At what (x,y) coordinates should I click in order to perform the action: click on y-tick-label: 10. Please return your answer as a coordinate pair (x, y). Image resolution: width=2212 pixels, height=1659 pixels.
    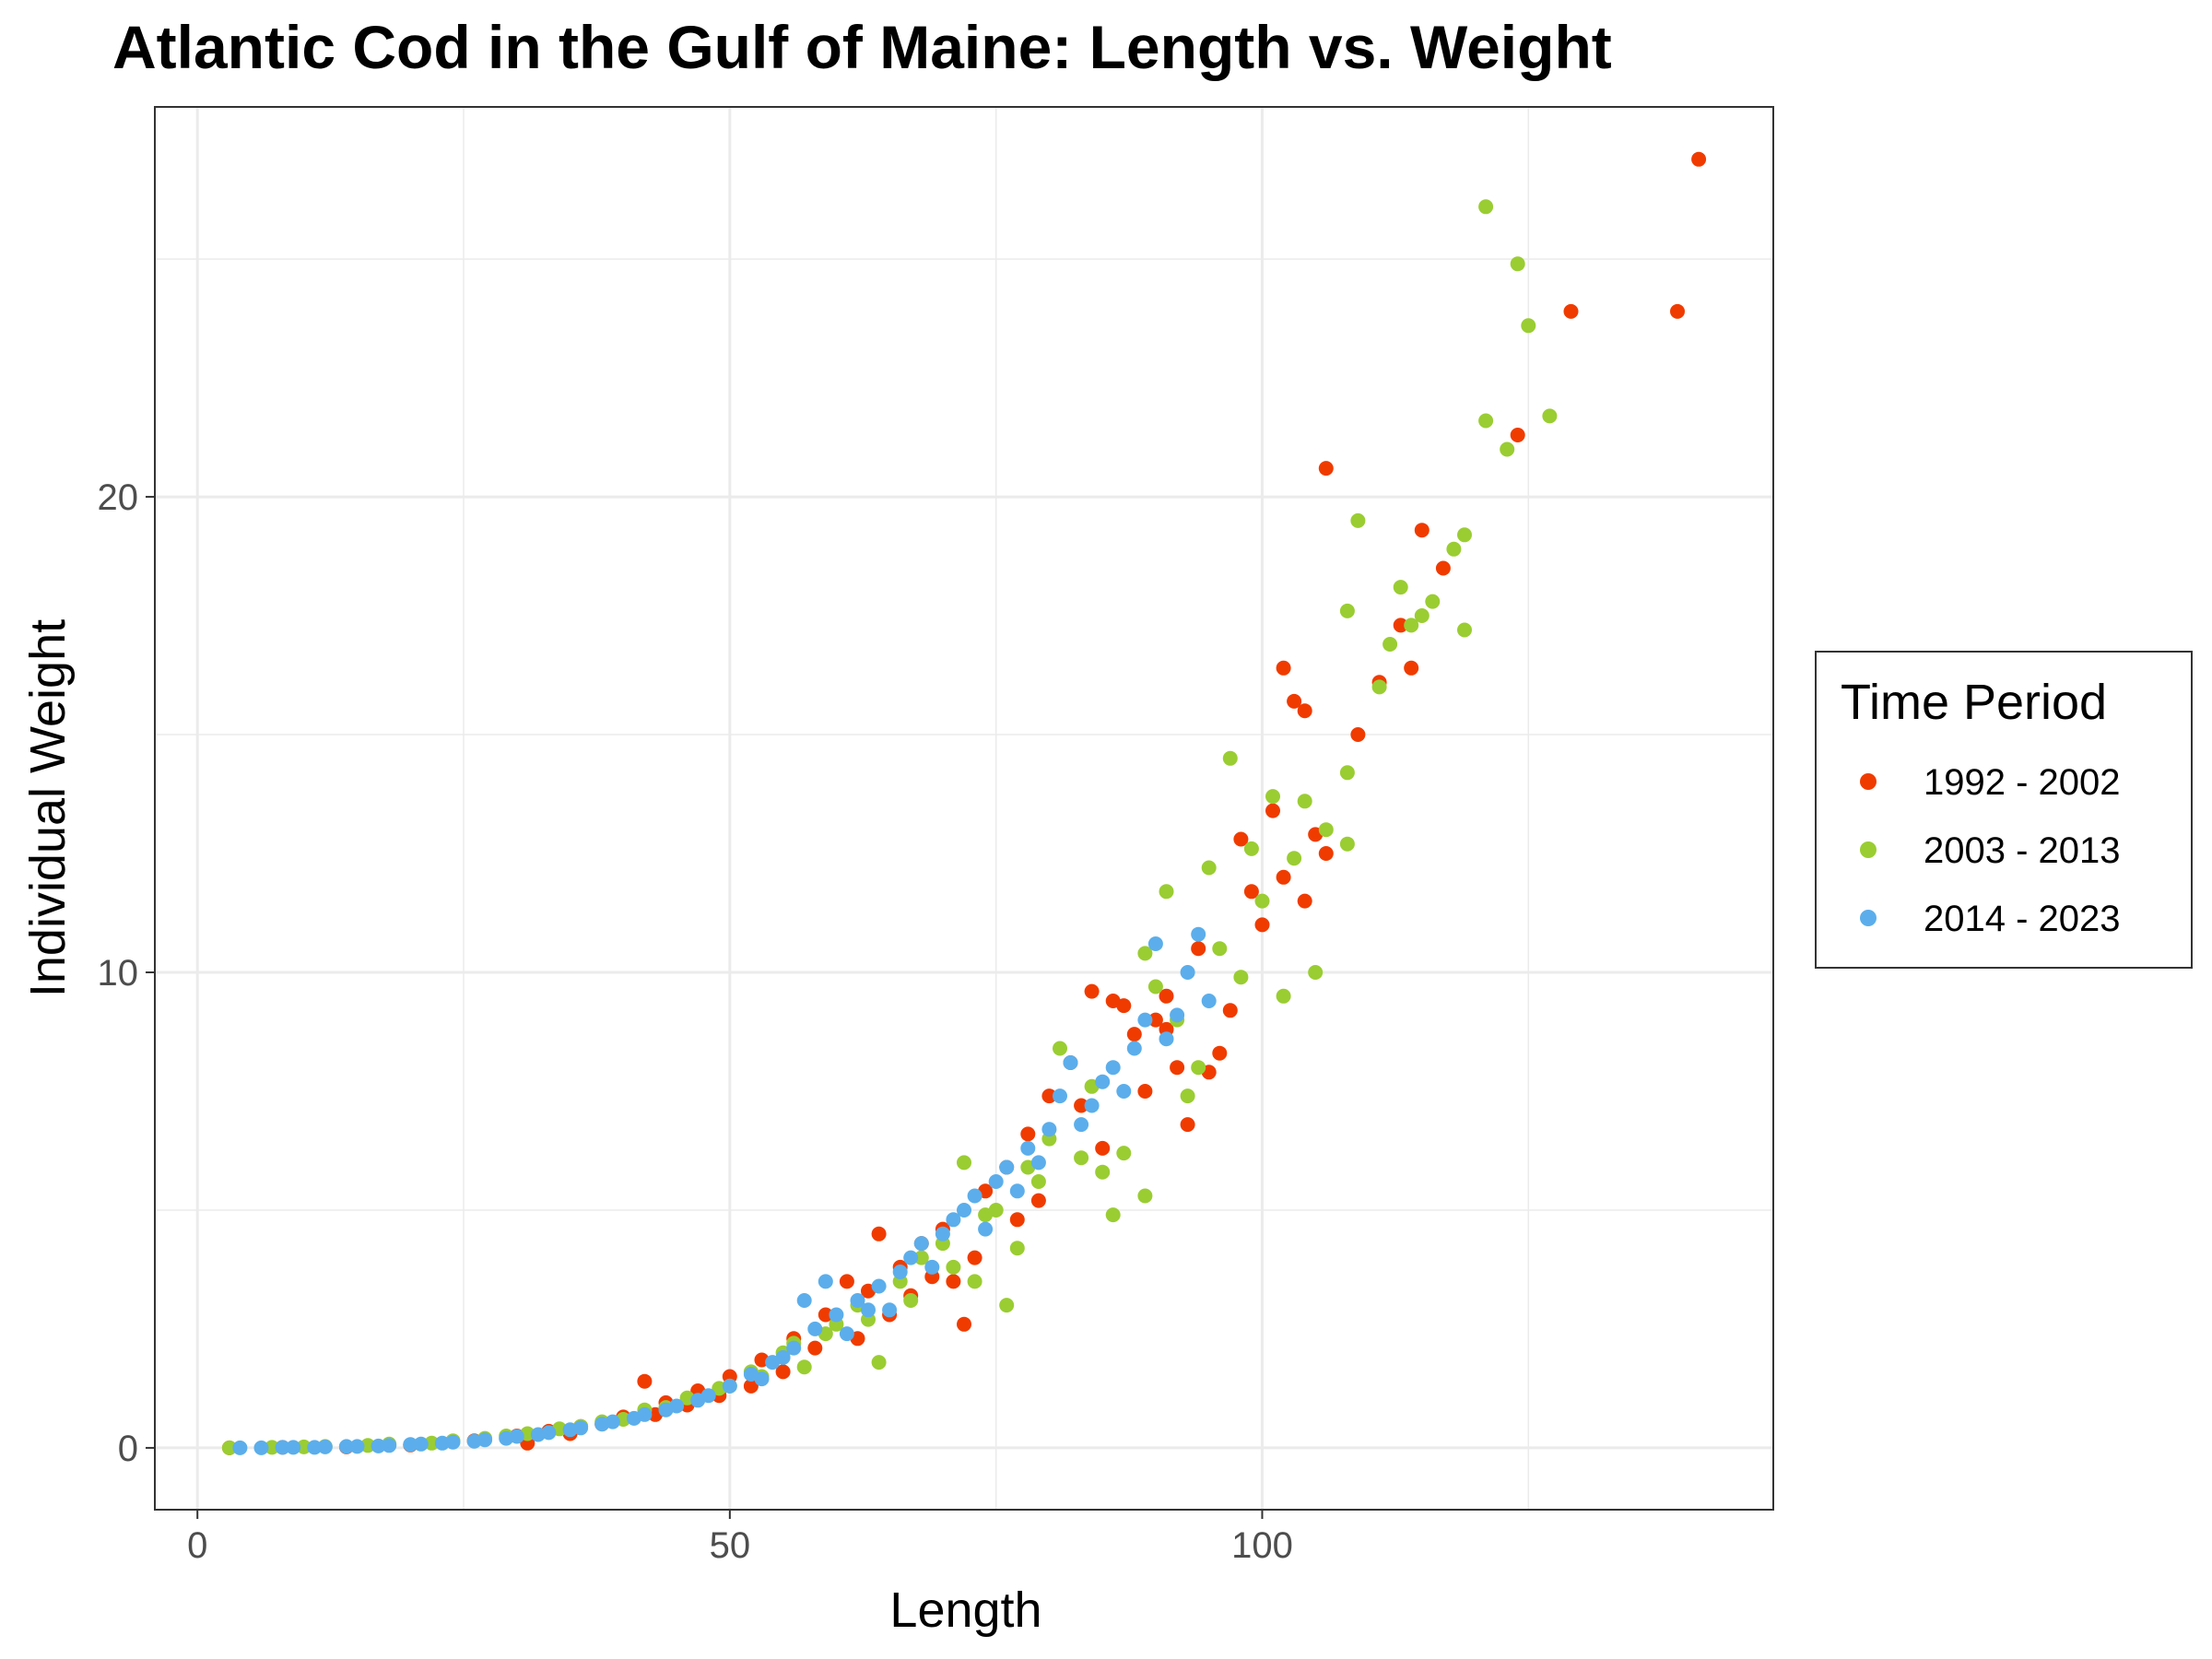
    Looking at the image, I should click on (118, 973).